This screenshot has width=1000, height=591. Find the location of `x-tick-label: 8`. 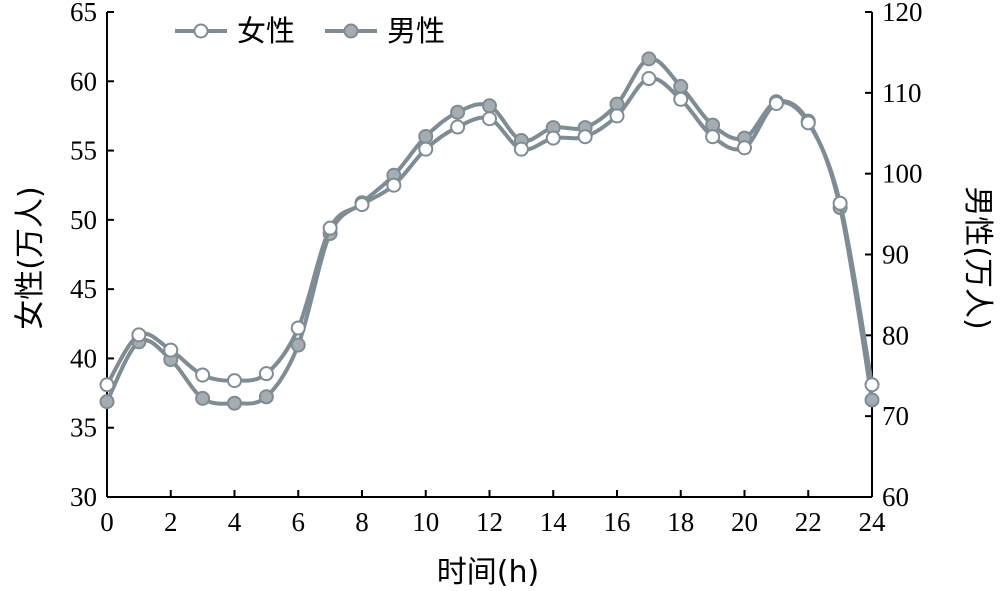

x-tick-label: 8 is located at coordinates (362, 522).